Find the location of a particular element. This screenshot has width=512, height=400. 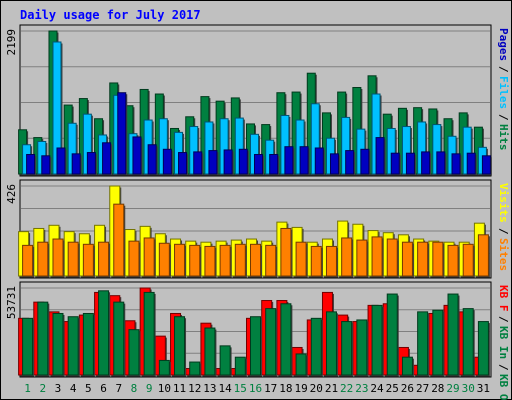

day-label-23: 23 is located at coordinates (361, 388).